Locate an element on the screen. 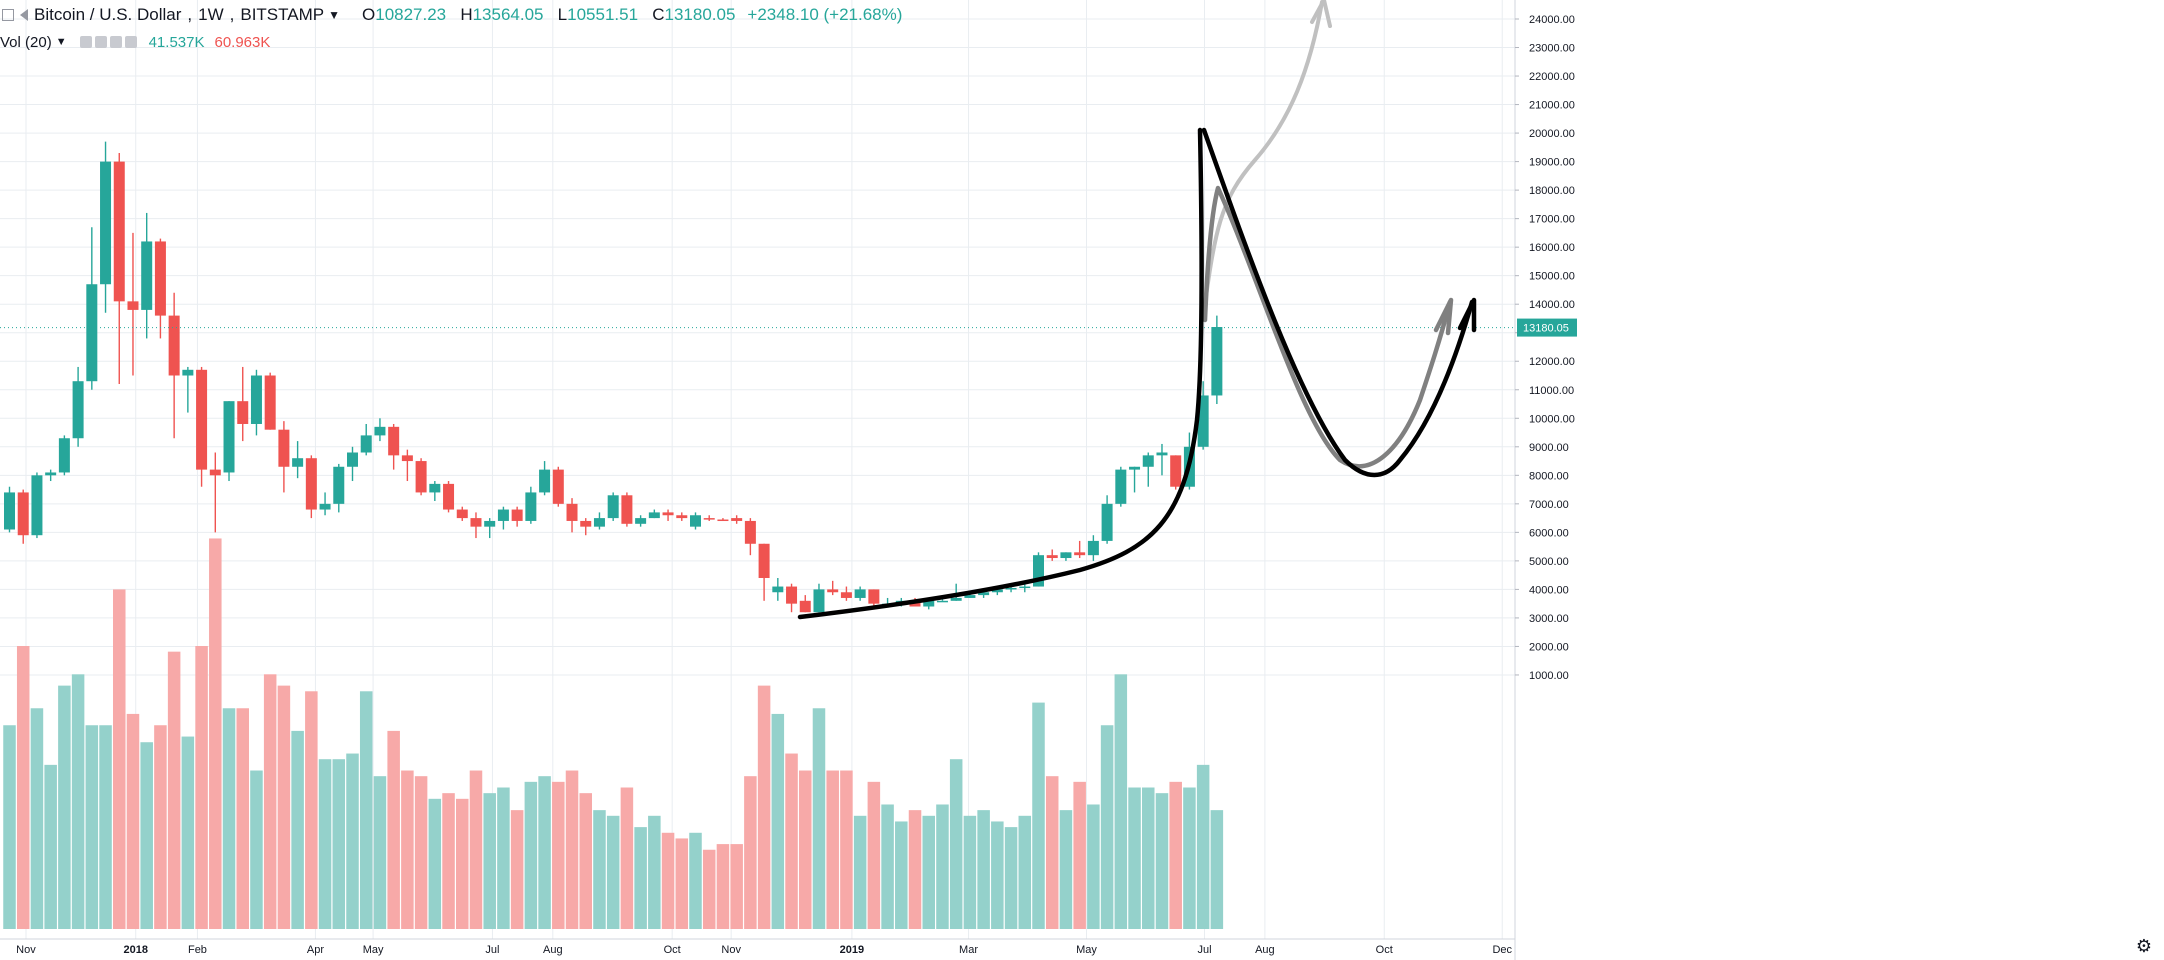 Image resolution: width=2164 pixels, height=960 pixels. eye-icon is located at coordinates (85, 42).